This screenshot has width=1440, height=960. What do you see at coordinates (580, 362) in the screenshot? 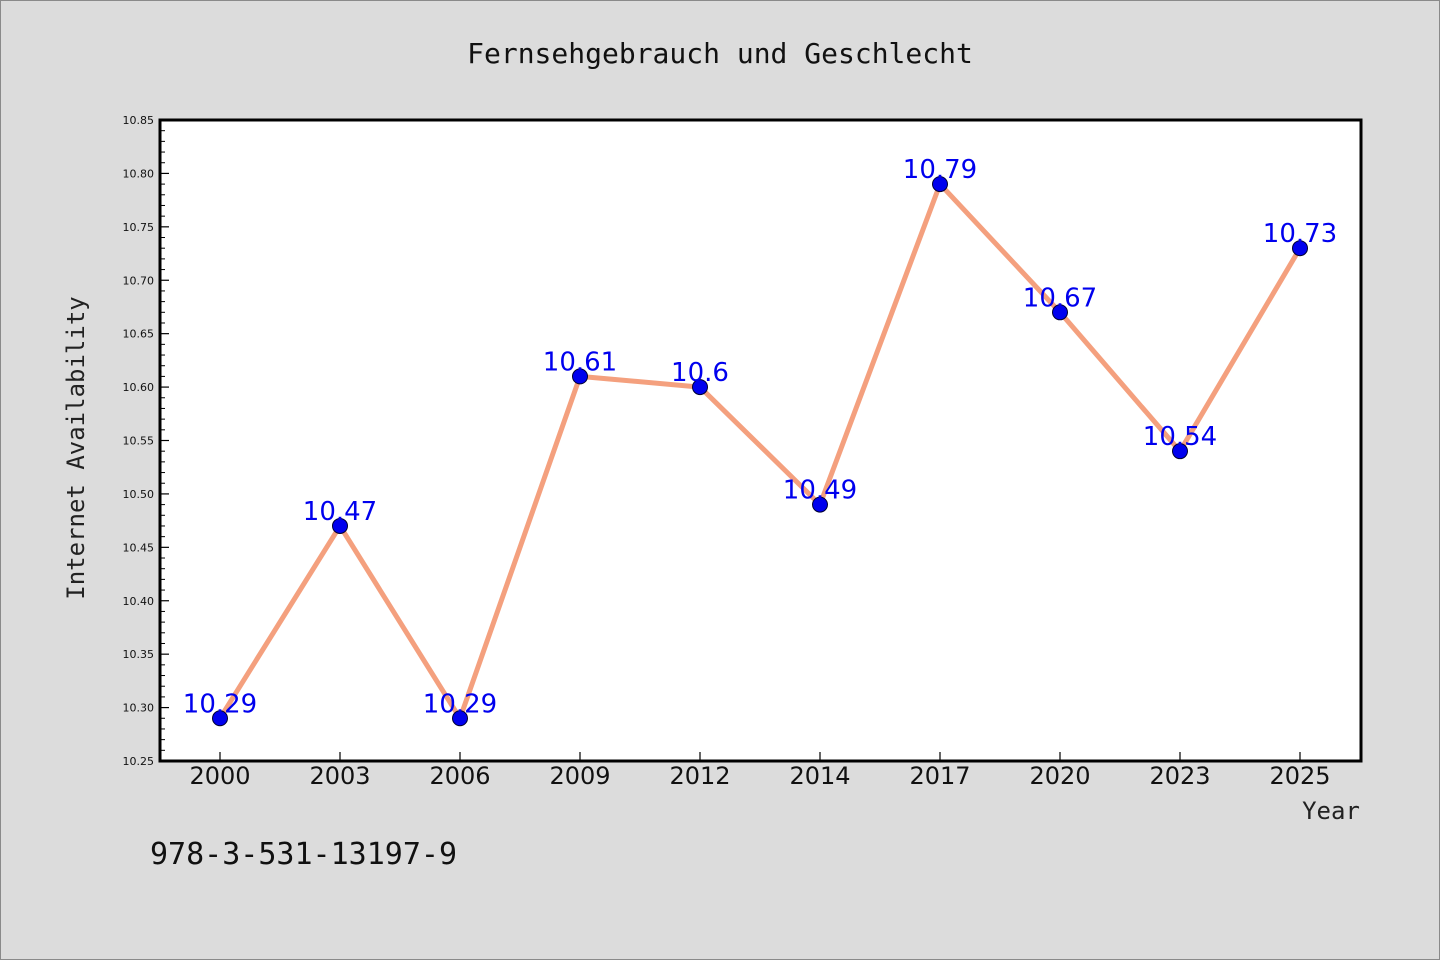
I see `data-label: 10.61` at bounding box center [580, 362].